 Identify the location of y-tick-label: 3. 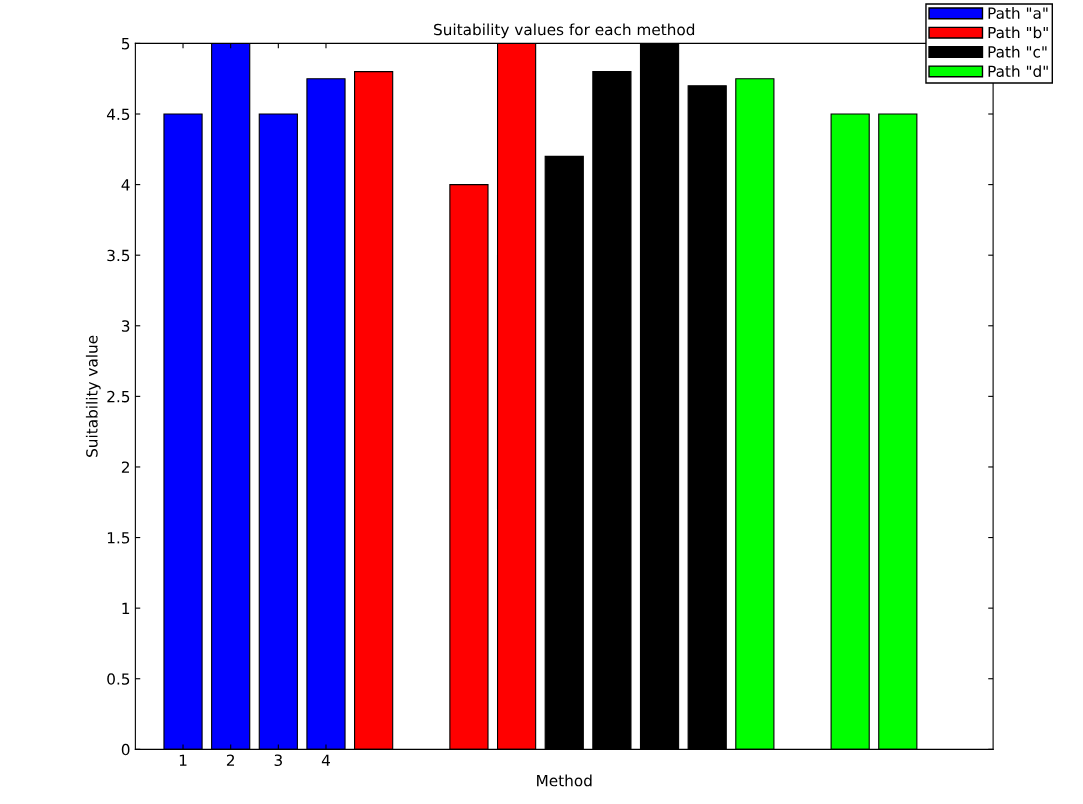
(125, 326).